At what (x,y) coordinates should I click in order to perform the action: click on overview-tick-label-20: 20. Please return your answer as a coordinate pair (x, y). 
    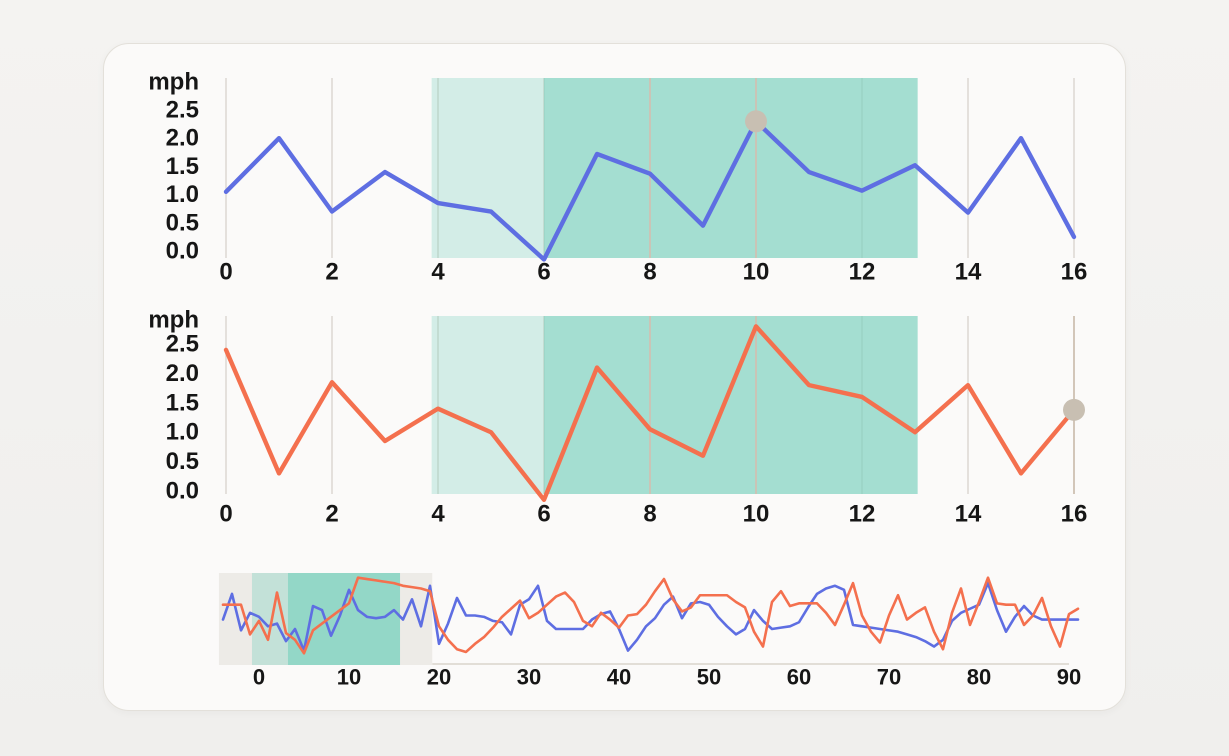
    Looking at the image, I should click on (439, 677).